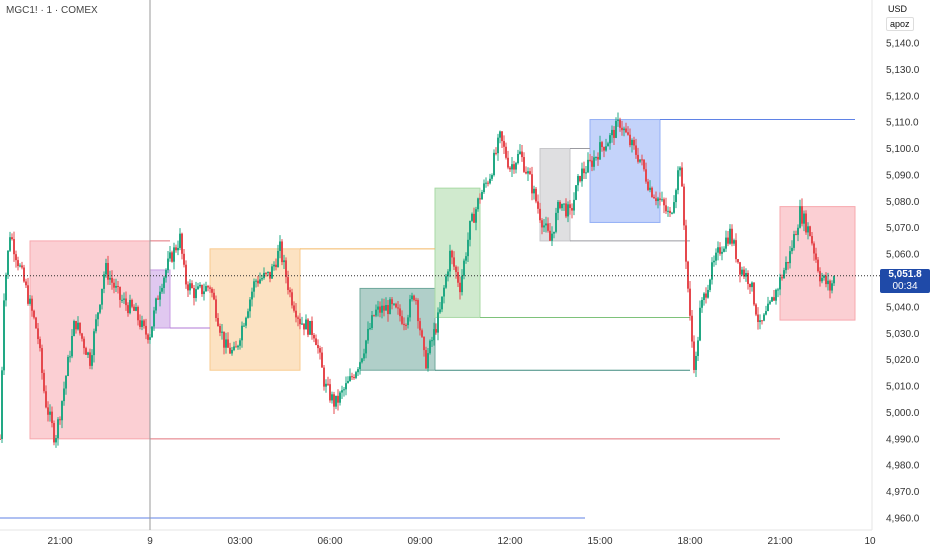 This screenshot has width=932, height=550. What do you see at coordinates (905, 274) in the screenshot?
I see `last-price: 5,051.8` at bounding box center [905, 274].